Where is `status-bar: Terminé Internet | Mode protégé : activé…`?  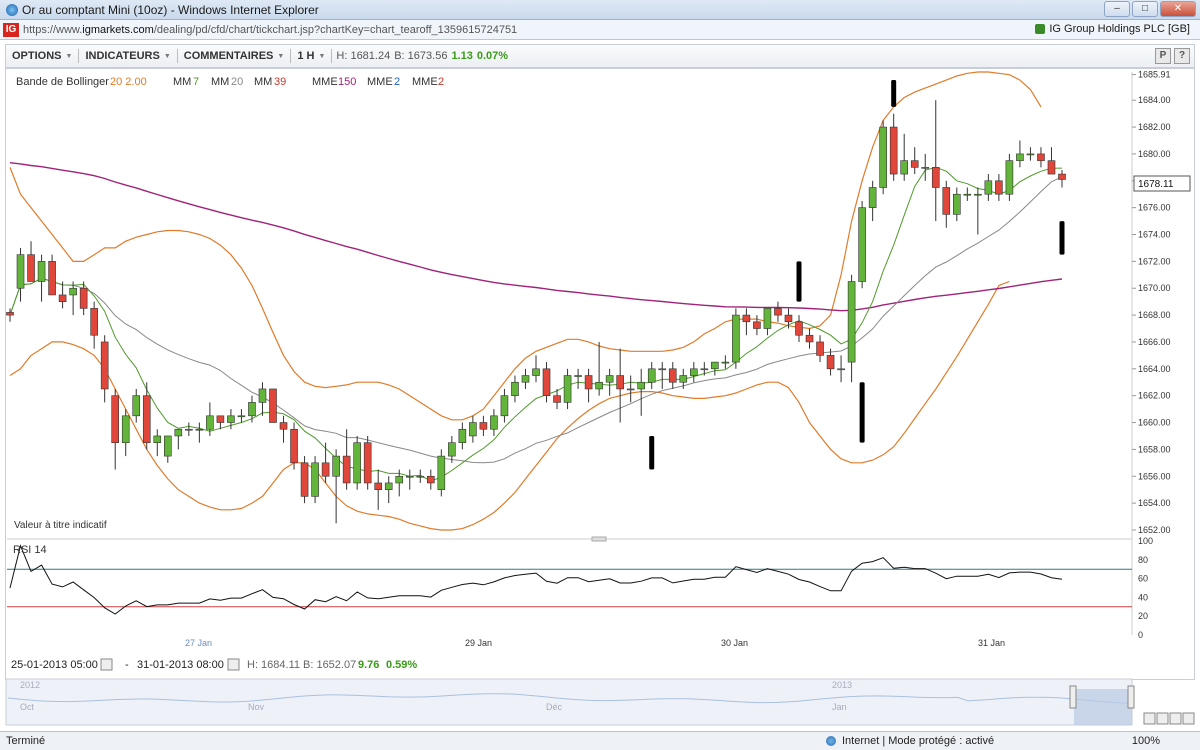
status-bar: Terminé Internet | Mode protégé : activé… is located at coordinates (600, 740).